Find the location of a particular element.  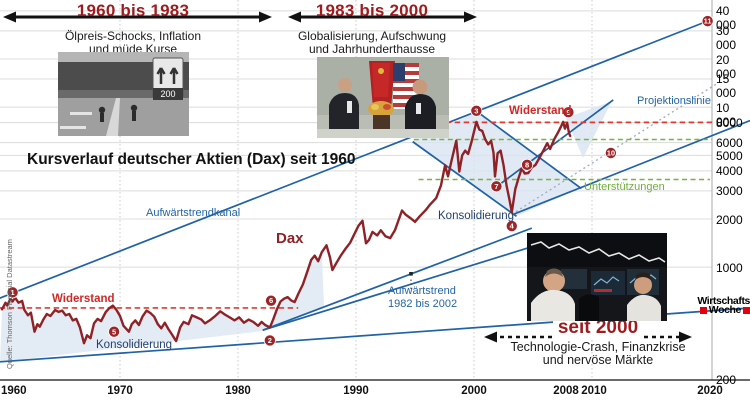

trendline-aufwaertstrend-1982-2002-a is located at coordinates (397, 279).